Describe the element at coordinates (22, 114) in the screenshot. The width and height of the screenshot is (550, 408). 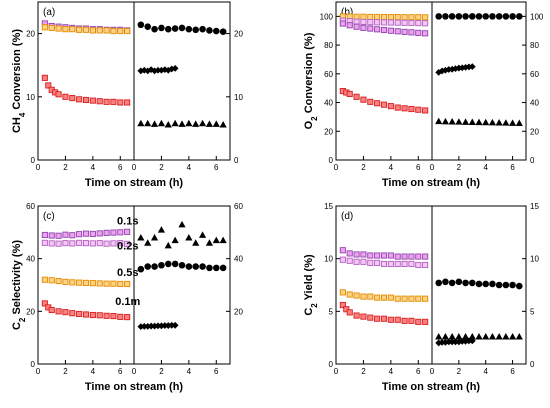
I see `y-axis-title-sub: 4` at that location.